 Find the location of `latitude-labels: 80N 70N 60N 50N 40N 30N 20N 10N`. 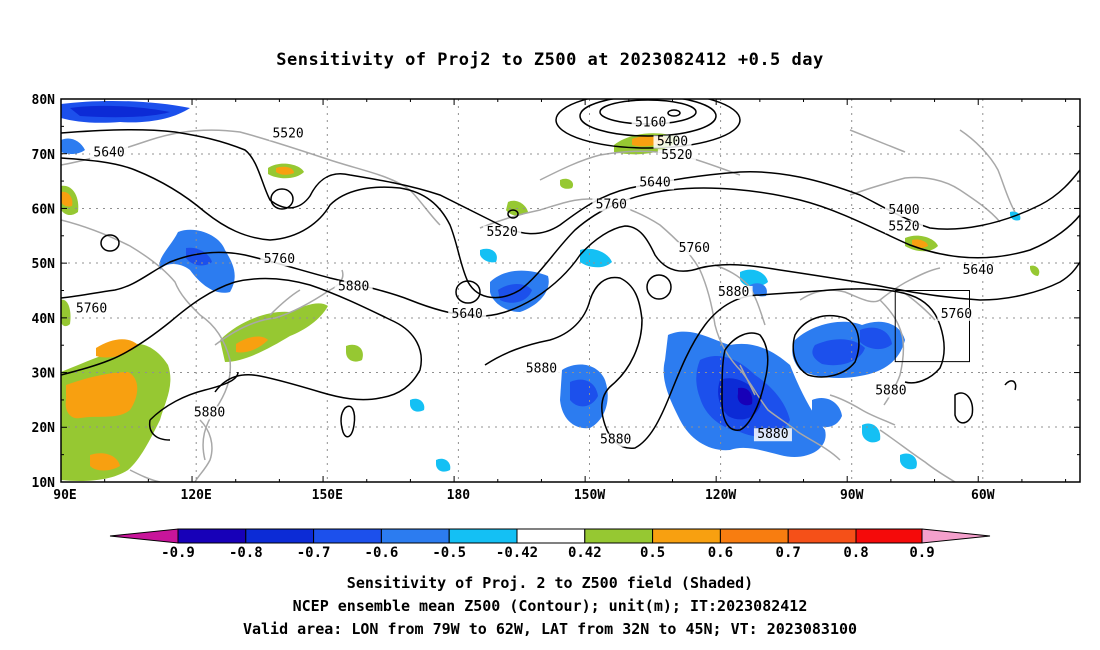

latitude-labels: 80N 70N 60N 50N 40N 30N 20N 10N is located at coordinates (44, 292).